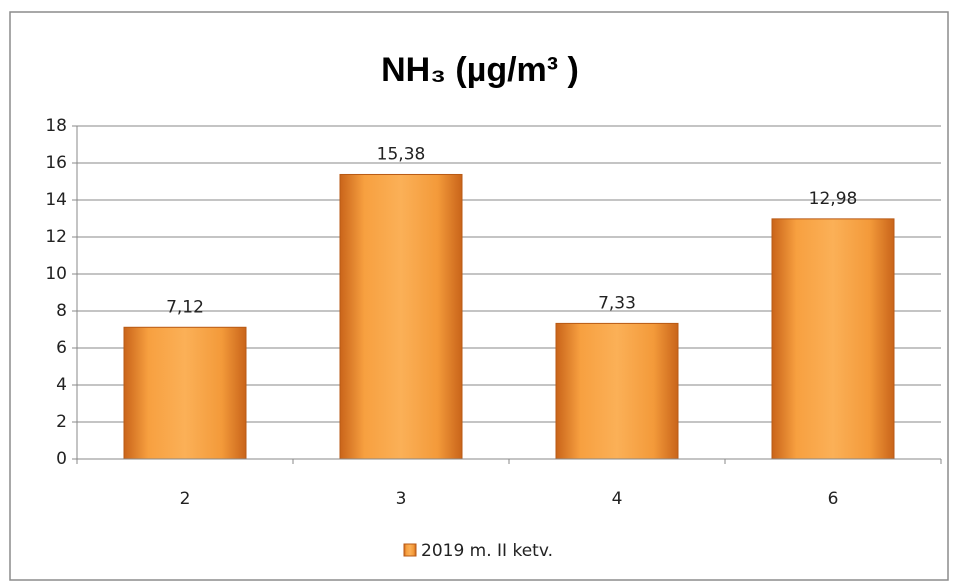 The height and width of the screenshot is (584, 957). I want to click on x-tick-label: 3, so click(401, 499).